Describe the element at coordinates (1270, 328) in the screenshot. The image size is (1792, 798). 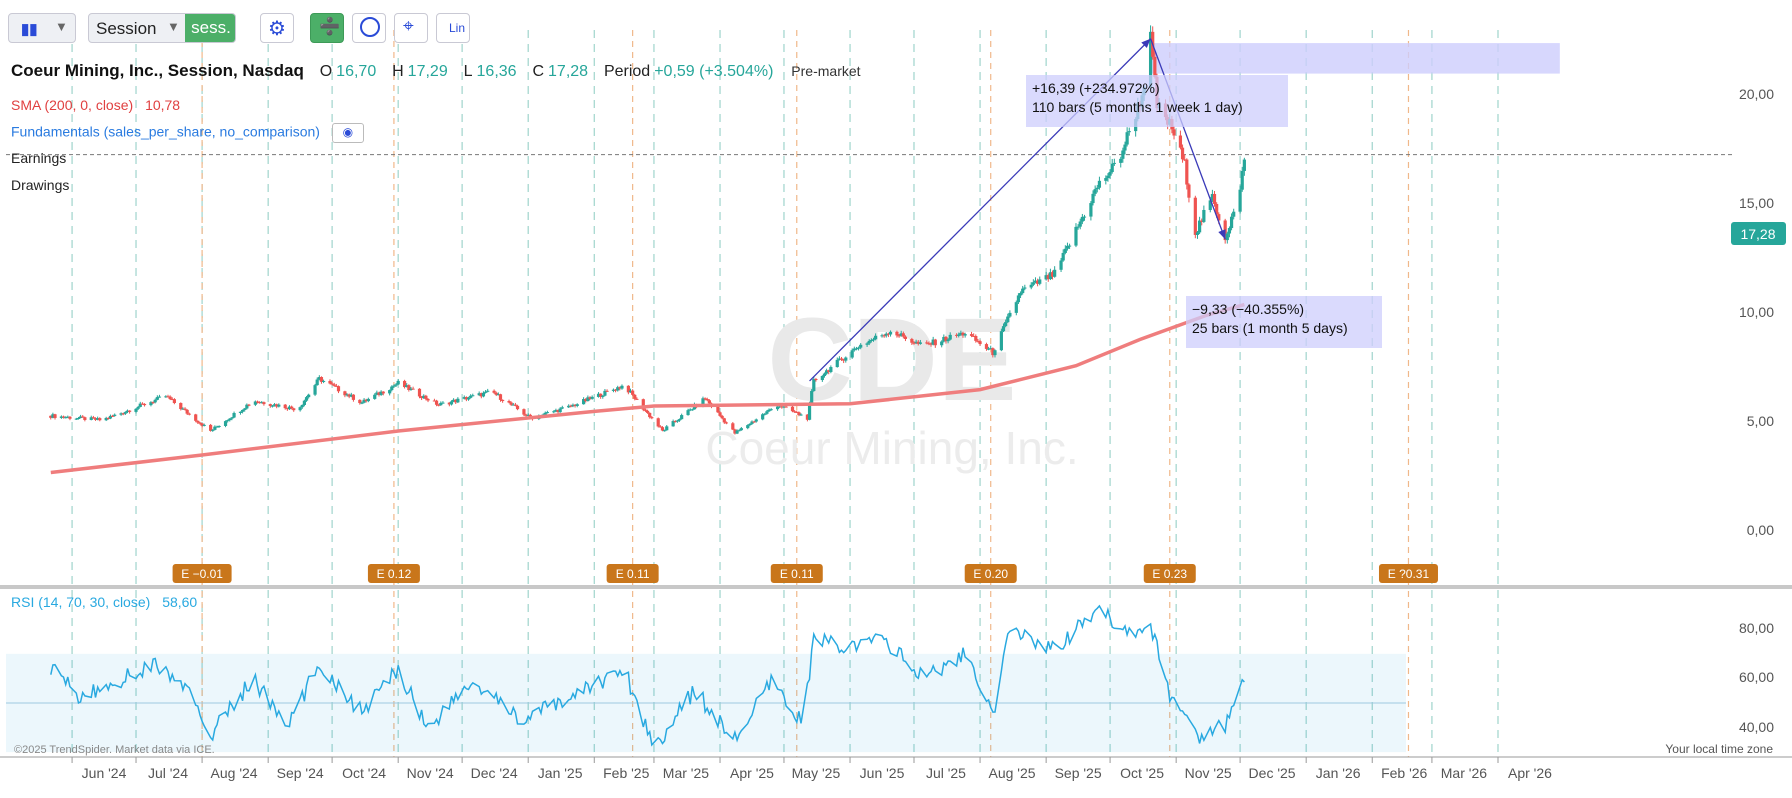
I see `measure-down-bars: 25 bars (1 month 5 days)` at that location.